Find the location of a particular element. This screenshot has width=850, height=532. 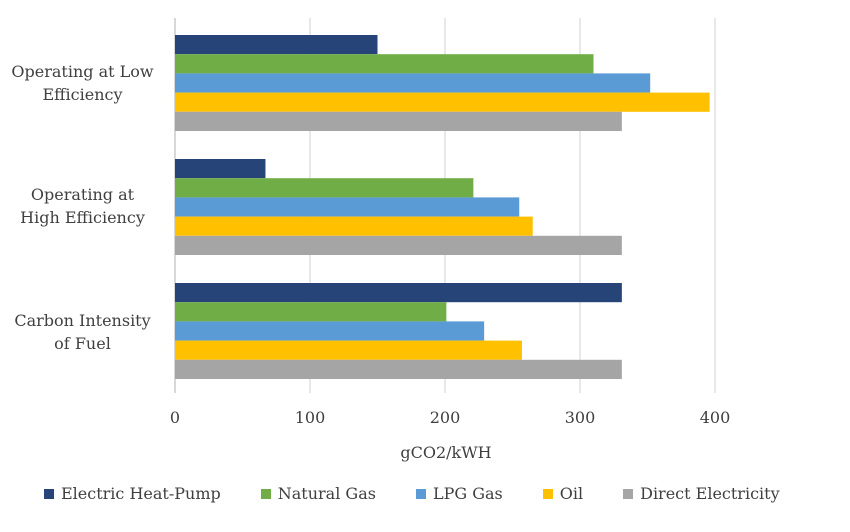

legend-item-electric-heat-pump: Electric Heat-Pump is located at coordinates (132, 493).